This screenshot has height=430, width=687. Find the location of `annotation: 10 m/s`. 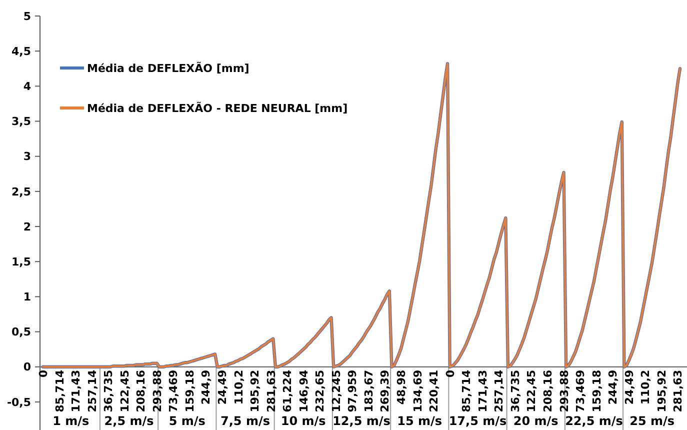

annotation: 10 m/s is located at coordinates (303, 421).